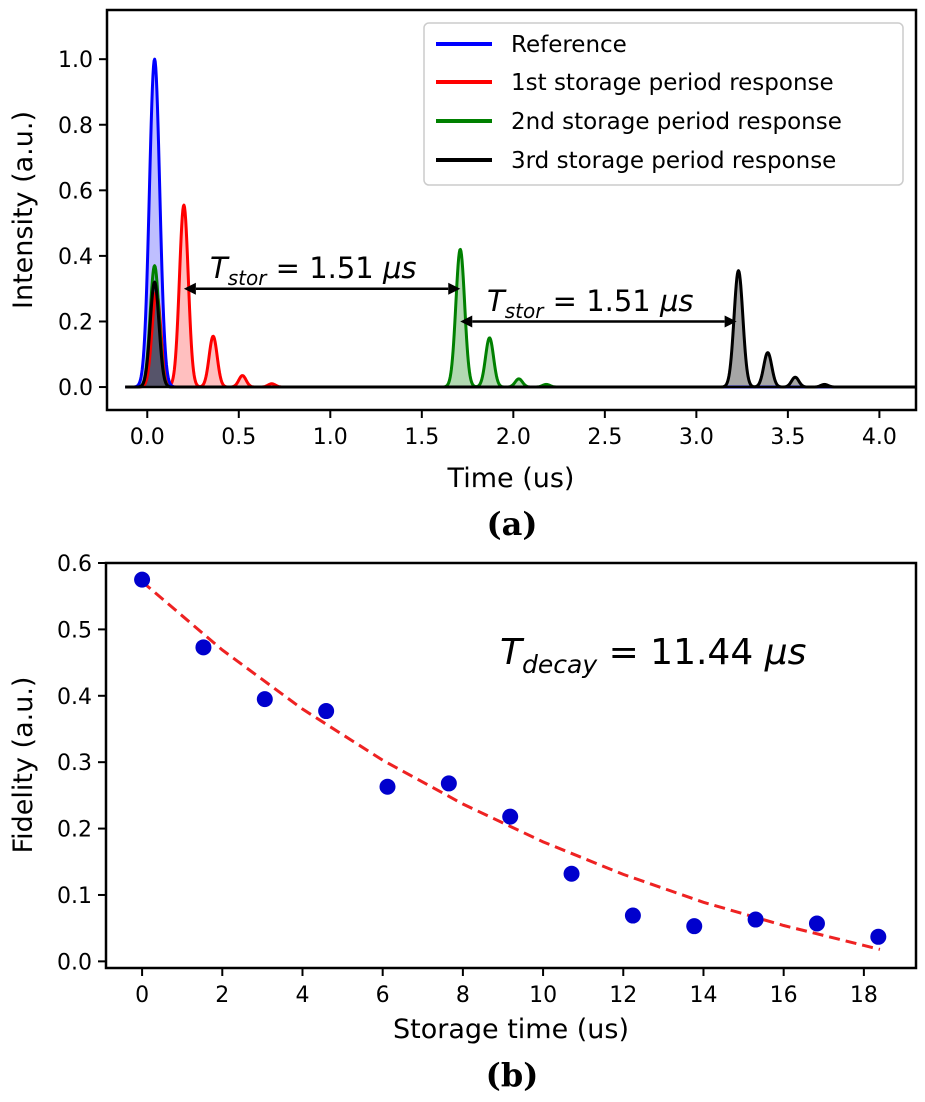 This screenshot has width=925, height=1102. I want to click on panel-a-annotations: Tstor = 1.51 μs Tstor = 1.51 μs, so click(460, 289).